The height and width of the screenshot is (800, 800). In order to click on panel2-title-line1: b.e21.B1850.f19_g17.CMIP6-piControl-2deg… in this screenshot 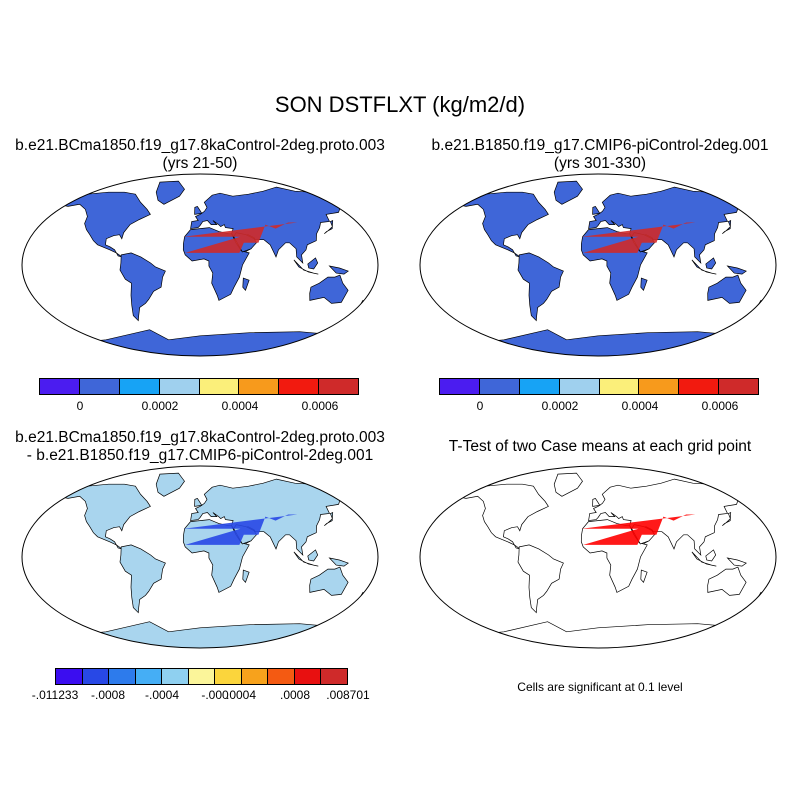, I will do `click(600, 145)`.